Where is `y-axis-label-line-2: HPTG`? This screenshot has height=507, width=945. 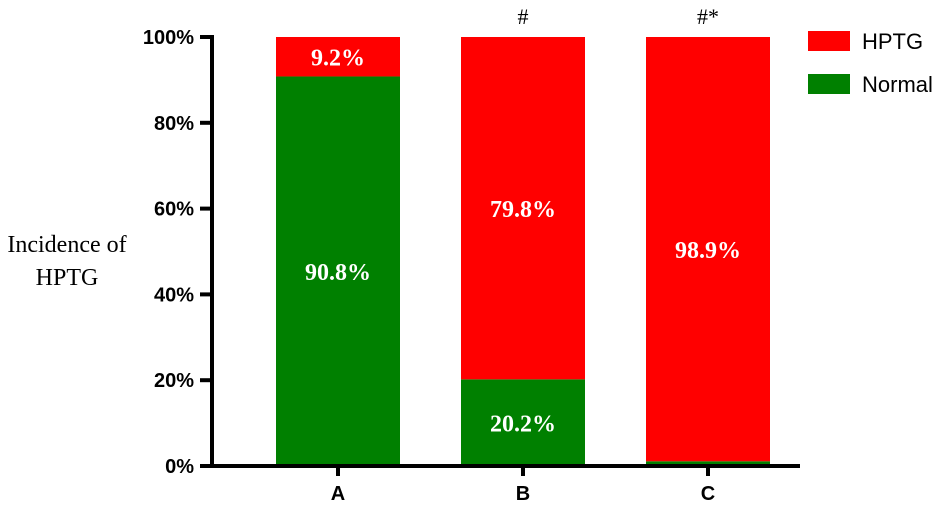 y-axis-label-line-2: HPTG is located at coordinates (67, 278).